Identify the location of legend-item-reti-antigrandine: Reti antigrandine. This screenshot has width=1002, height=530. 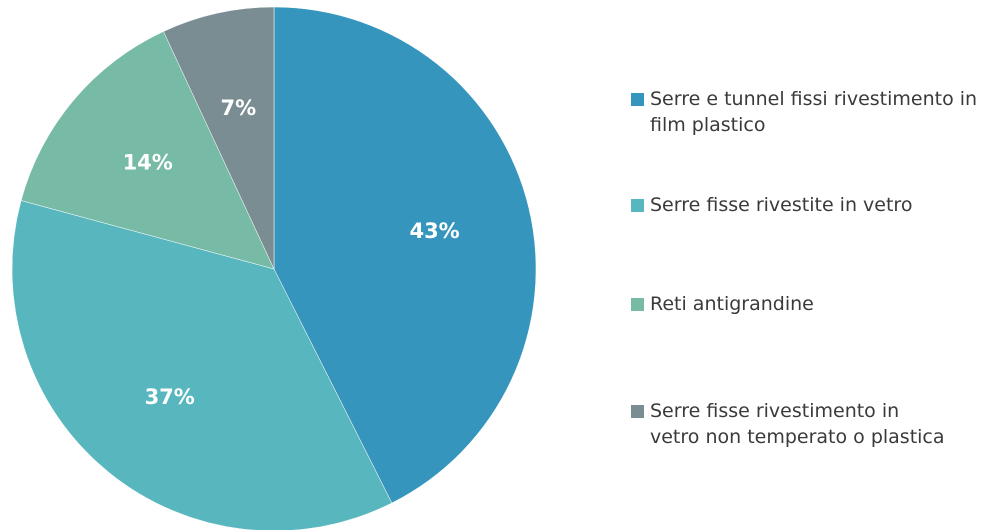
(813, 304).